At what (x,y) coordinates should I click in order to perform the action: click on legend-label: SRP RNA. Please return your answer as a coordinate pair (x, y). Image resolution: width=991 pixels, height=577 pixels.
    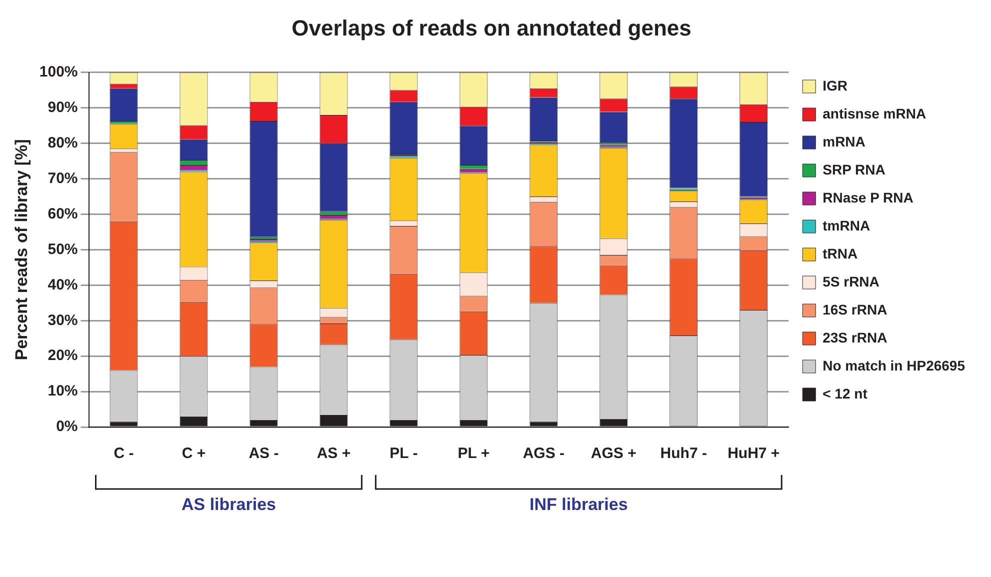
    Looking at the image, I should click on (854, 169).